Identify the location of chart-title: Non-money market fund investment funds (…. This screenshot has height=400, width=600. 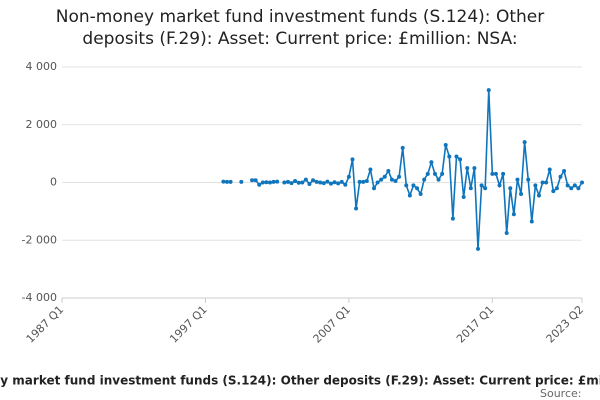
(300, 28).